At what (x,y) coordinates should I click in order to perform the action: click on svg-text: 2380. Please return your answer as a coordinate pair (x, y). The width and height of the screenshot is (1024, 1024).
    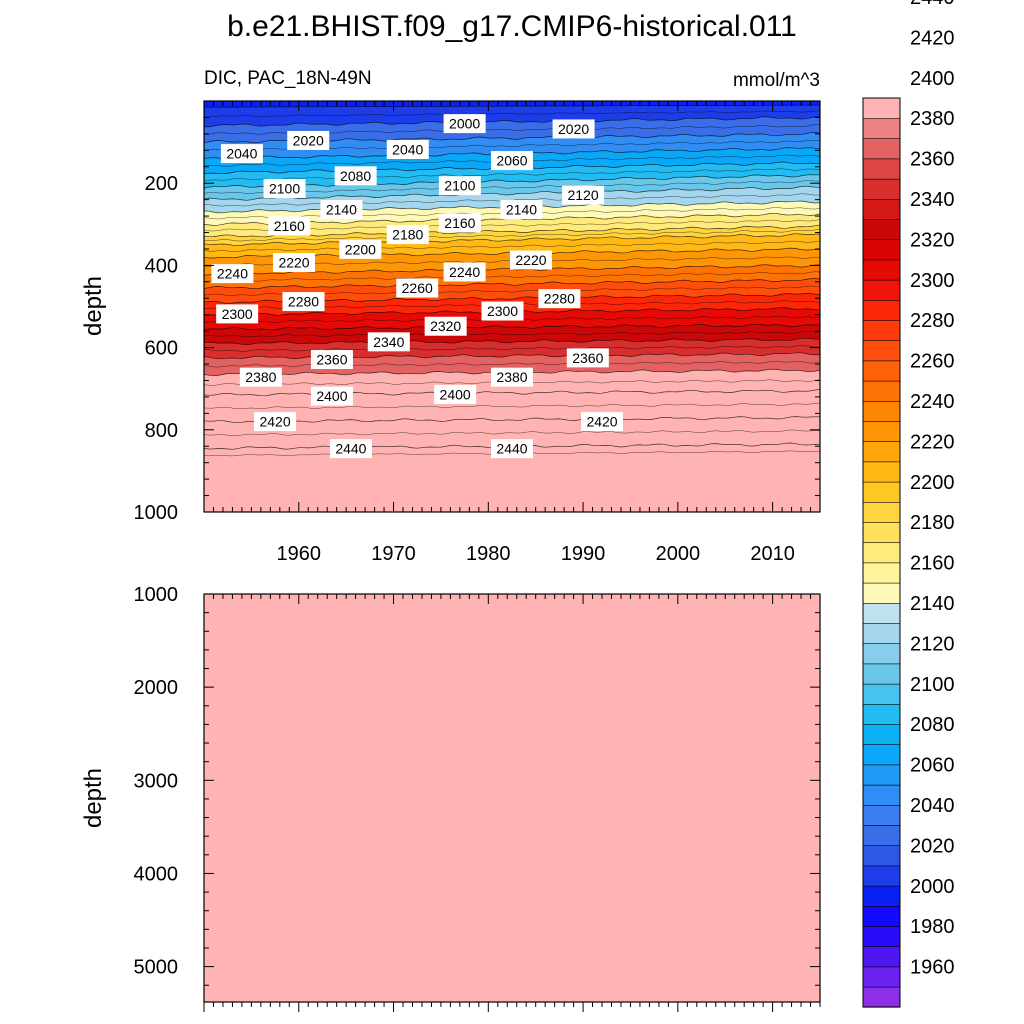
    Looking at the image, I should click on (260, 377).